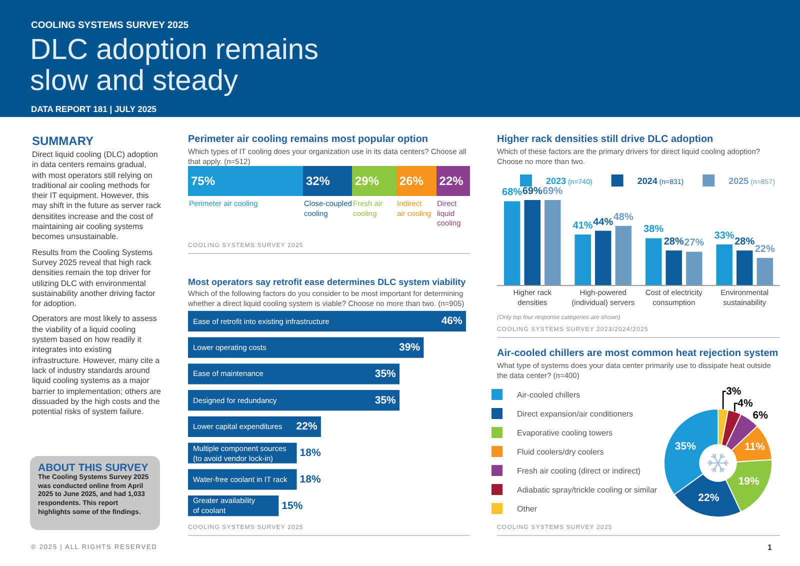 This screenshot has width=800, height=566. I want to click on data-label: 41%, so click(582, 226).